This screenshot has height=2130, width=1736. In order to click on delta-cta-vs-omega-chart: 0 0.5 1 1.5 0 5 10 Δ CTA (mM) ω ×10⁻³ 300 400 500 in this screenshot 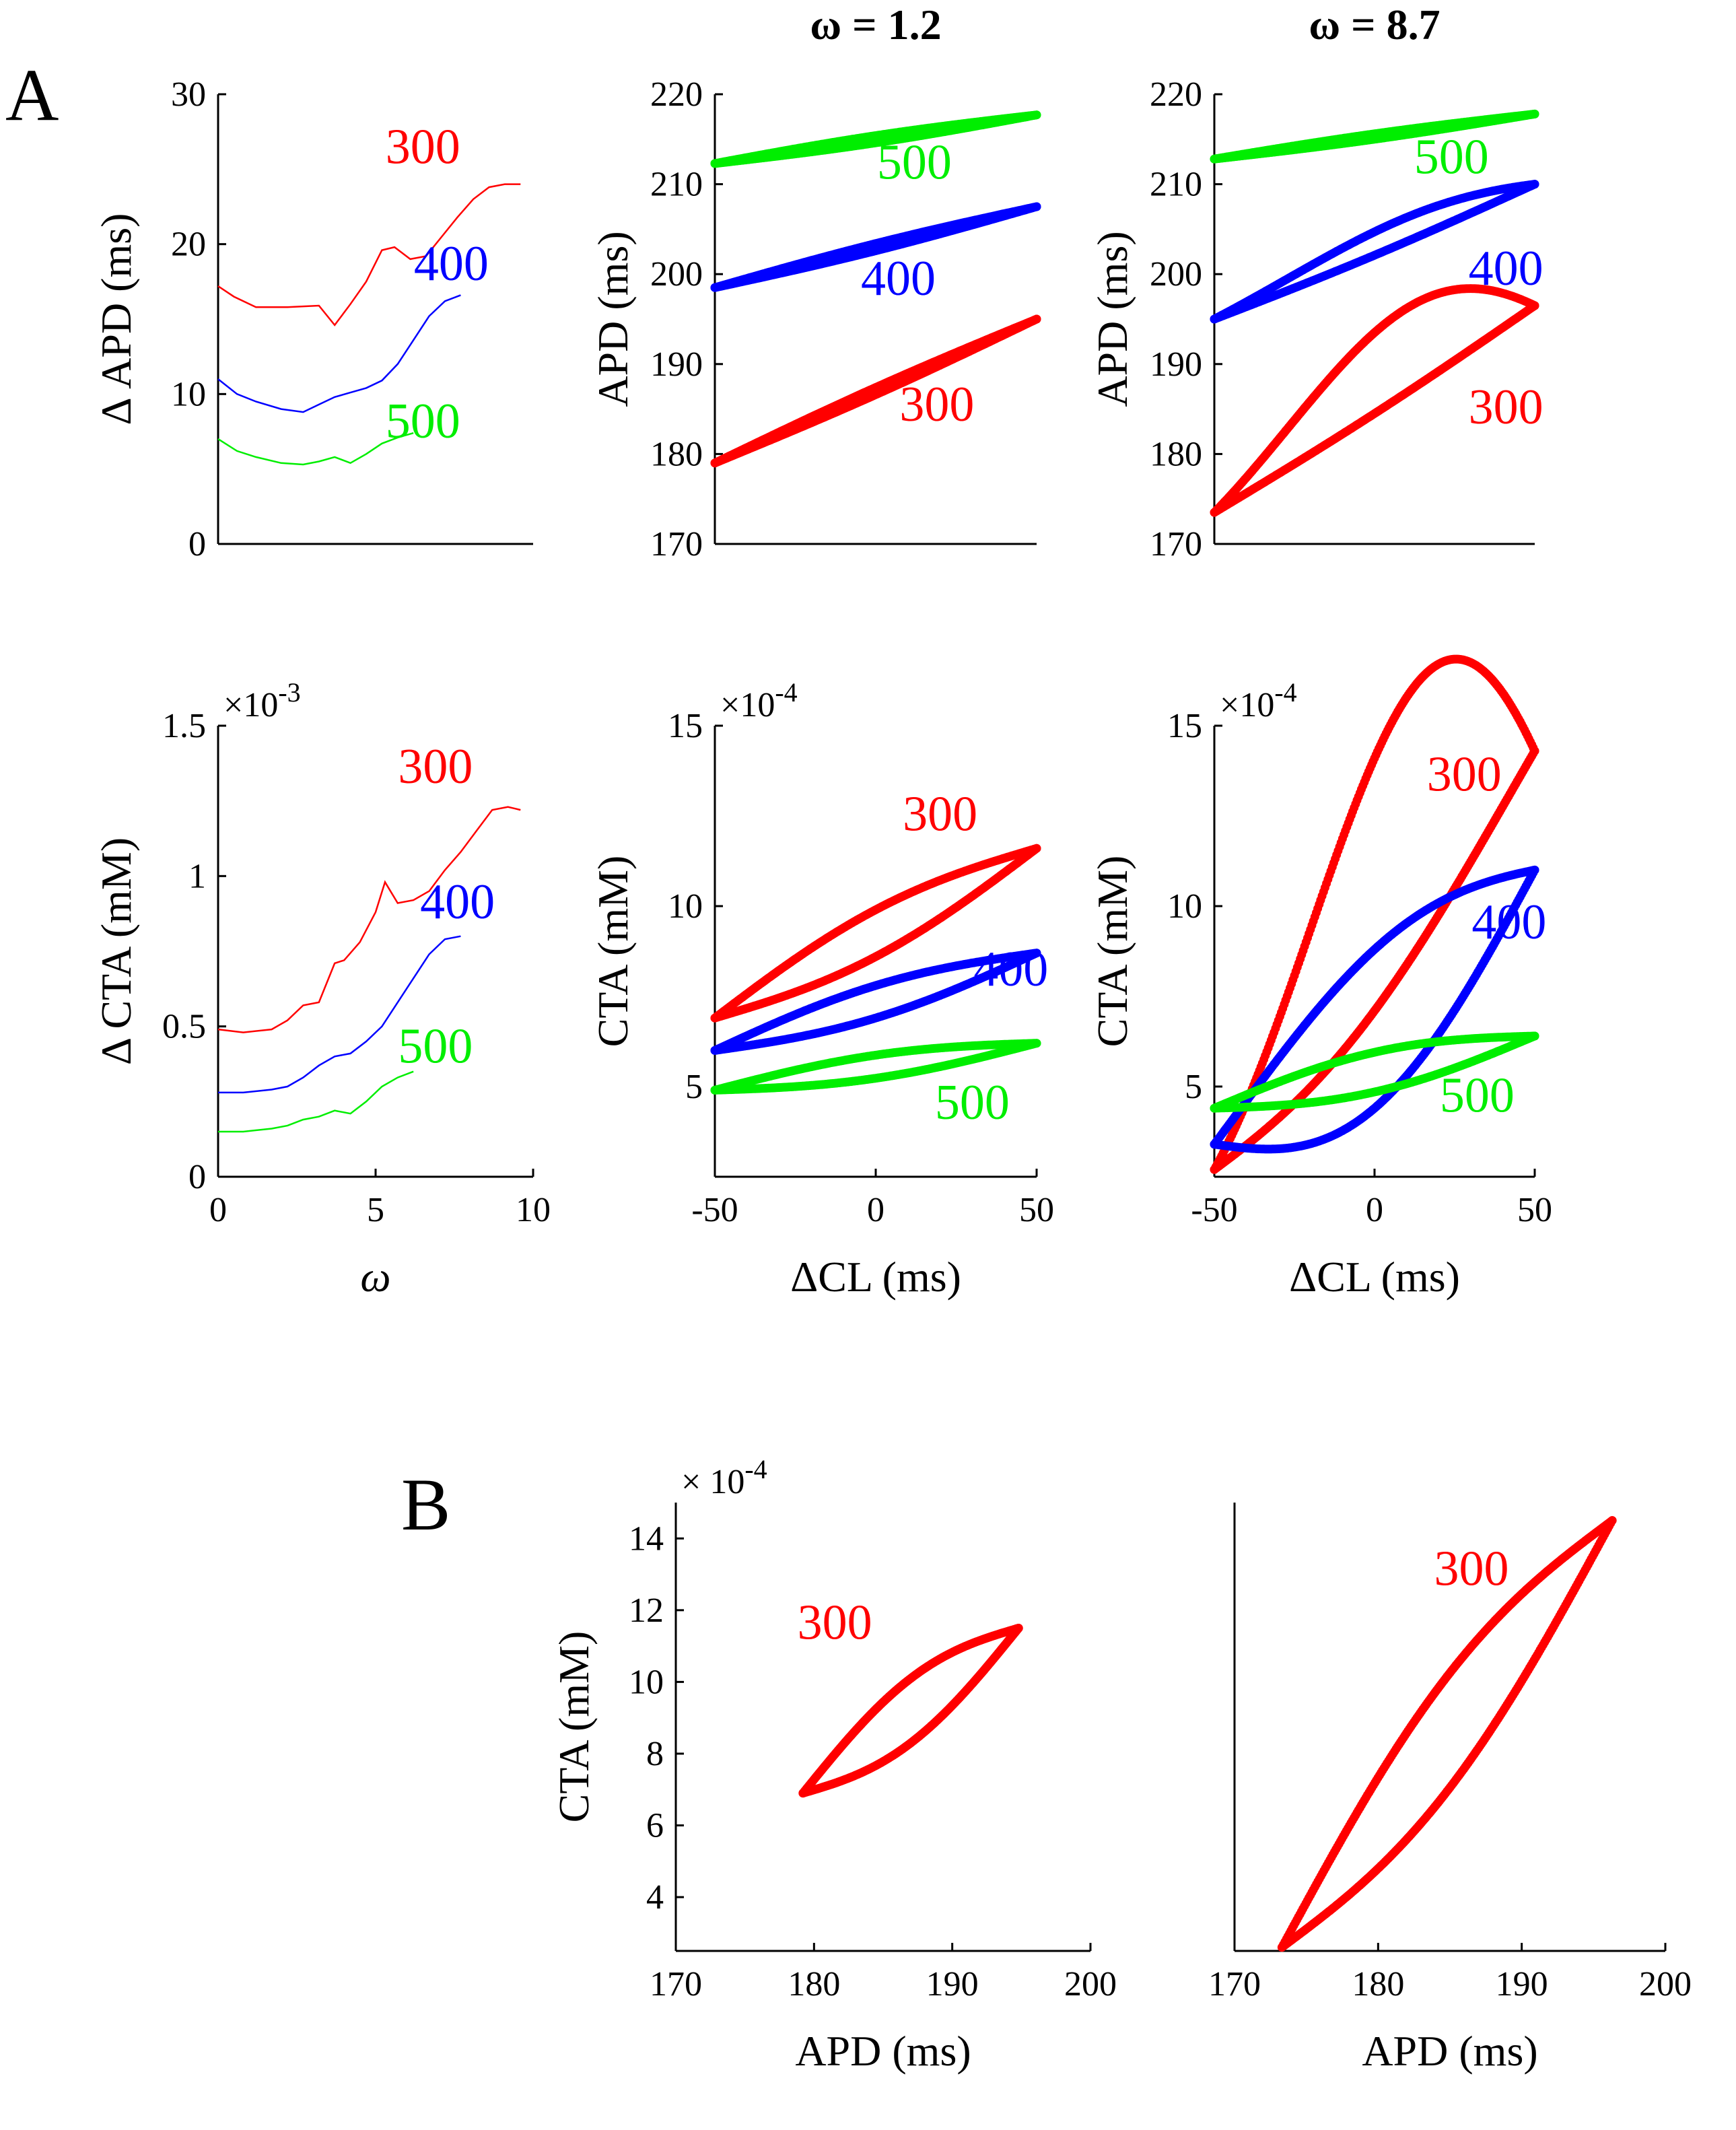, I will do `click(321, 989)`.